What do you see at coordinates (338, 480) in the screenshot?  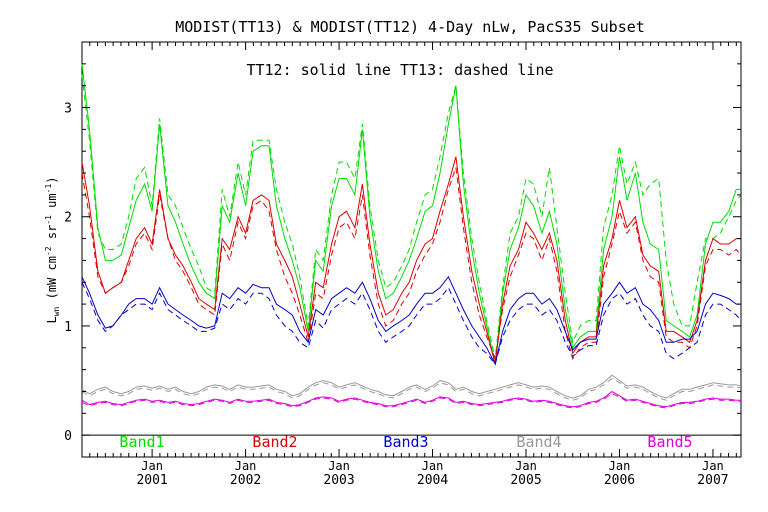 I see `x-tick-year-label: 2003` at bounding box center [338, 480].